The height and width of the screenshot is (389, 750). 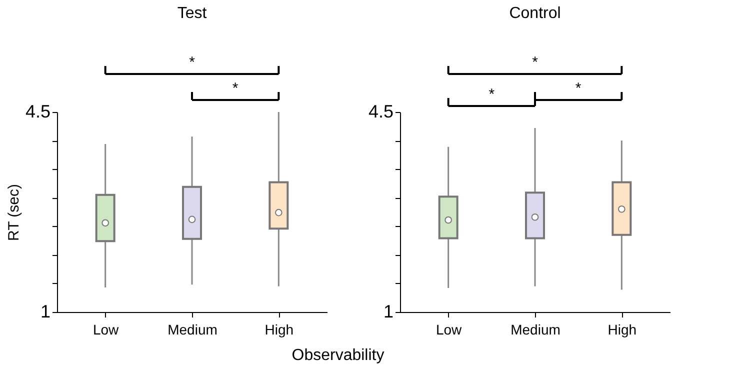 I want to click on x-axis-title: Observability, so click(x=338, y=355).